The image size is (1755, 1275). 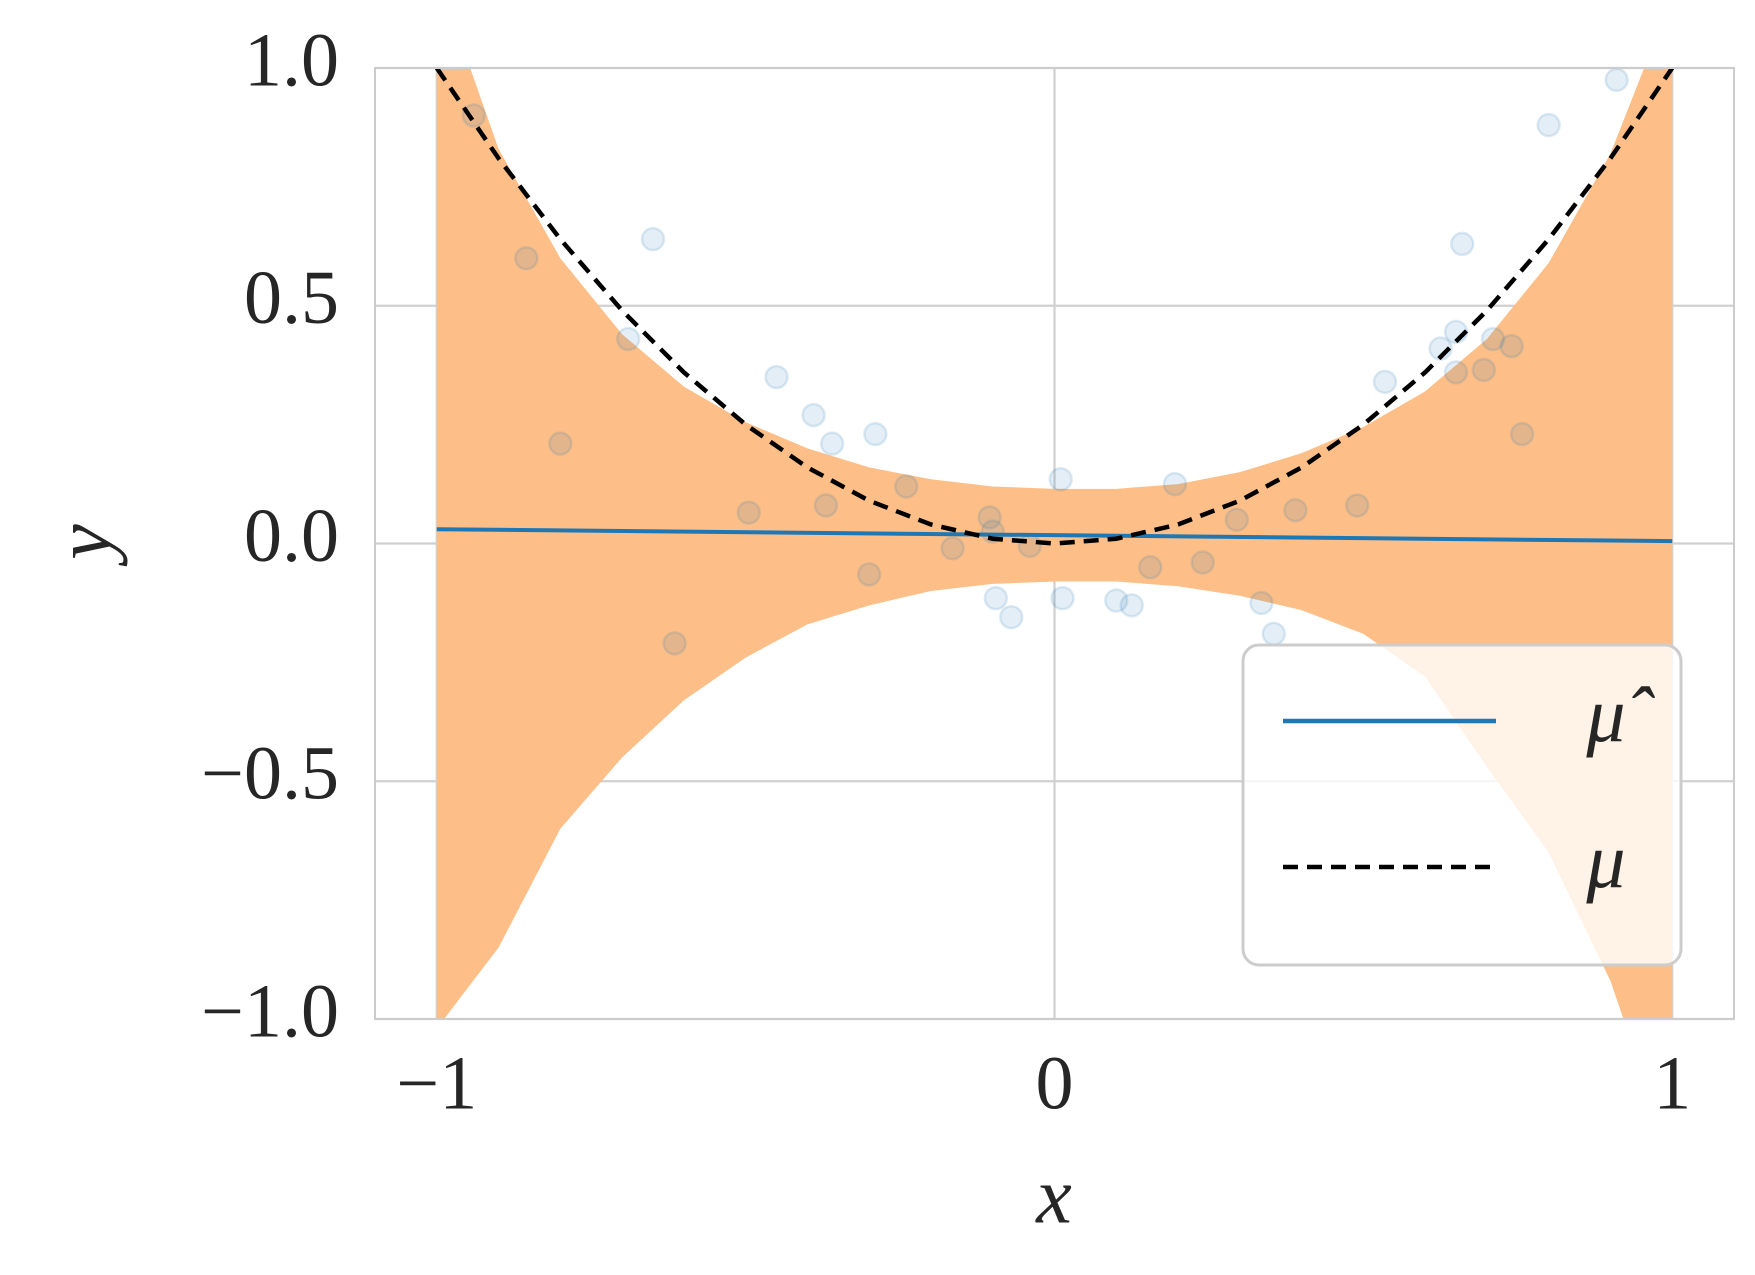 What do you see at coordinates (436, 1083) in the screenshot?
I see `x-tick-label: −1` at bounding box center [436, 1083].